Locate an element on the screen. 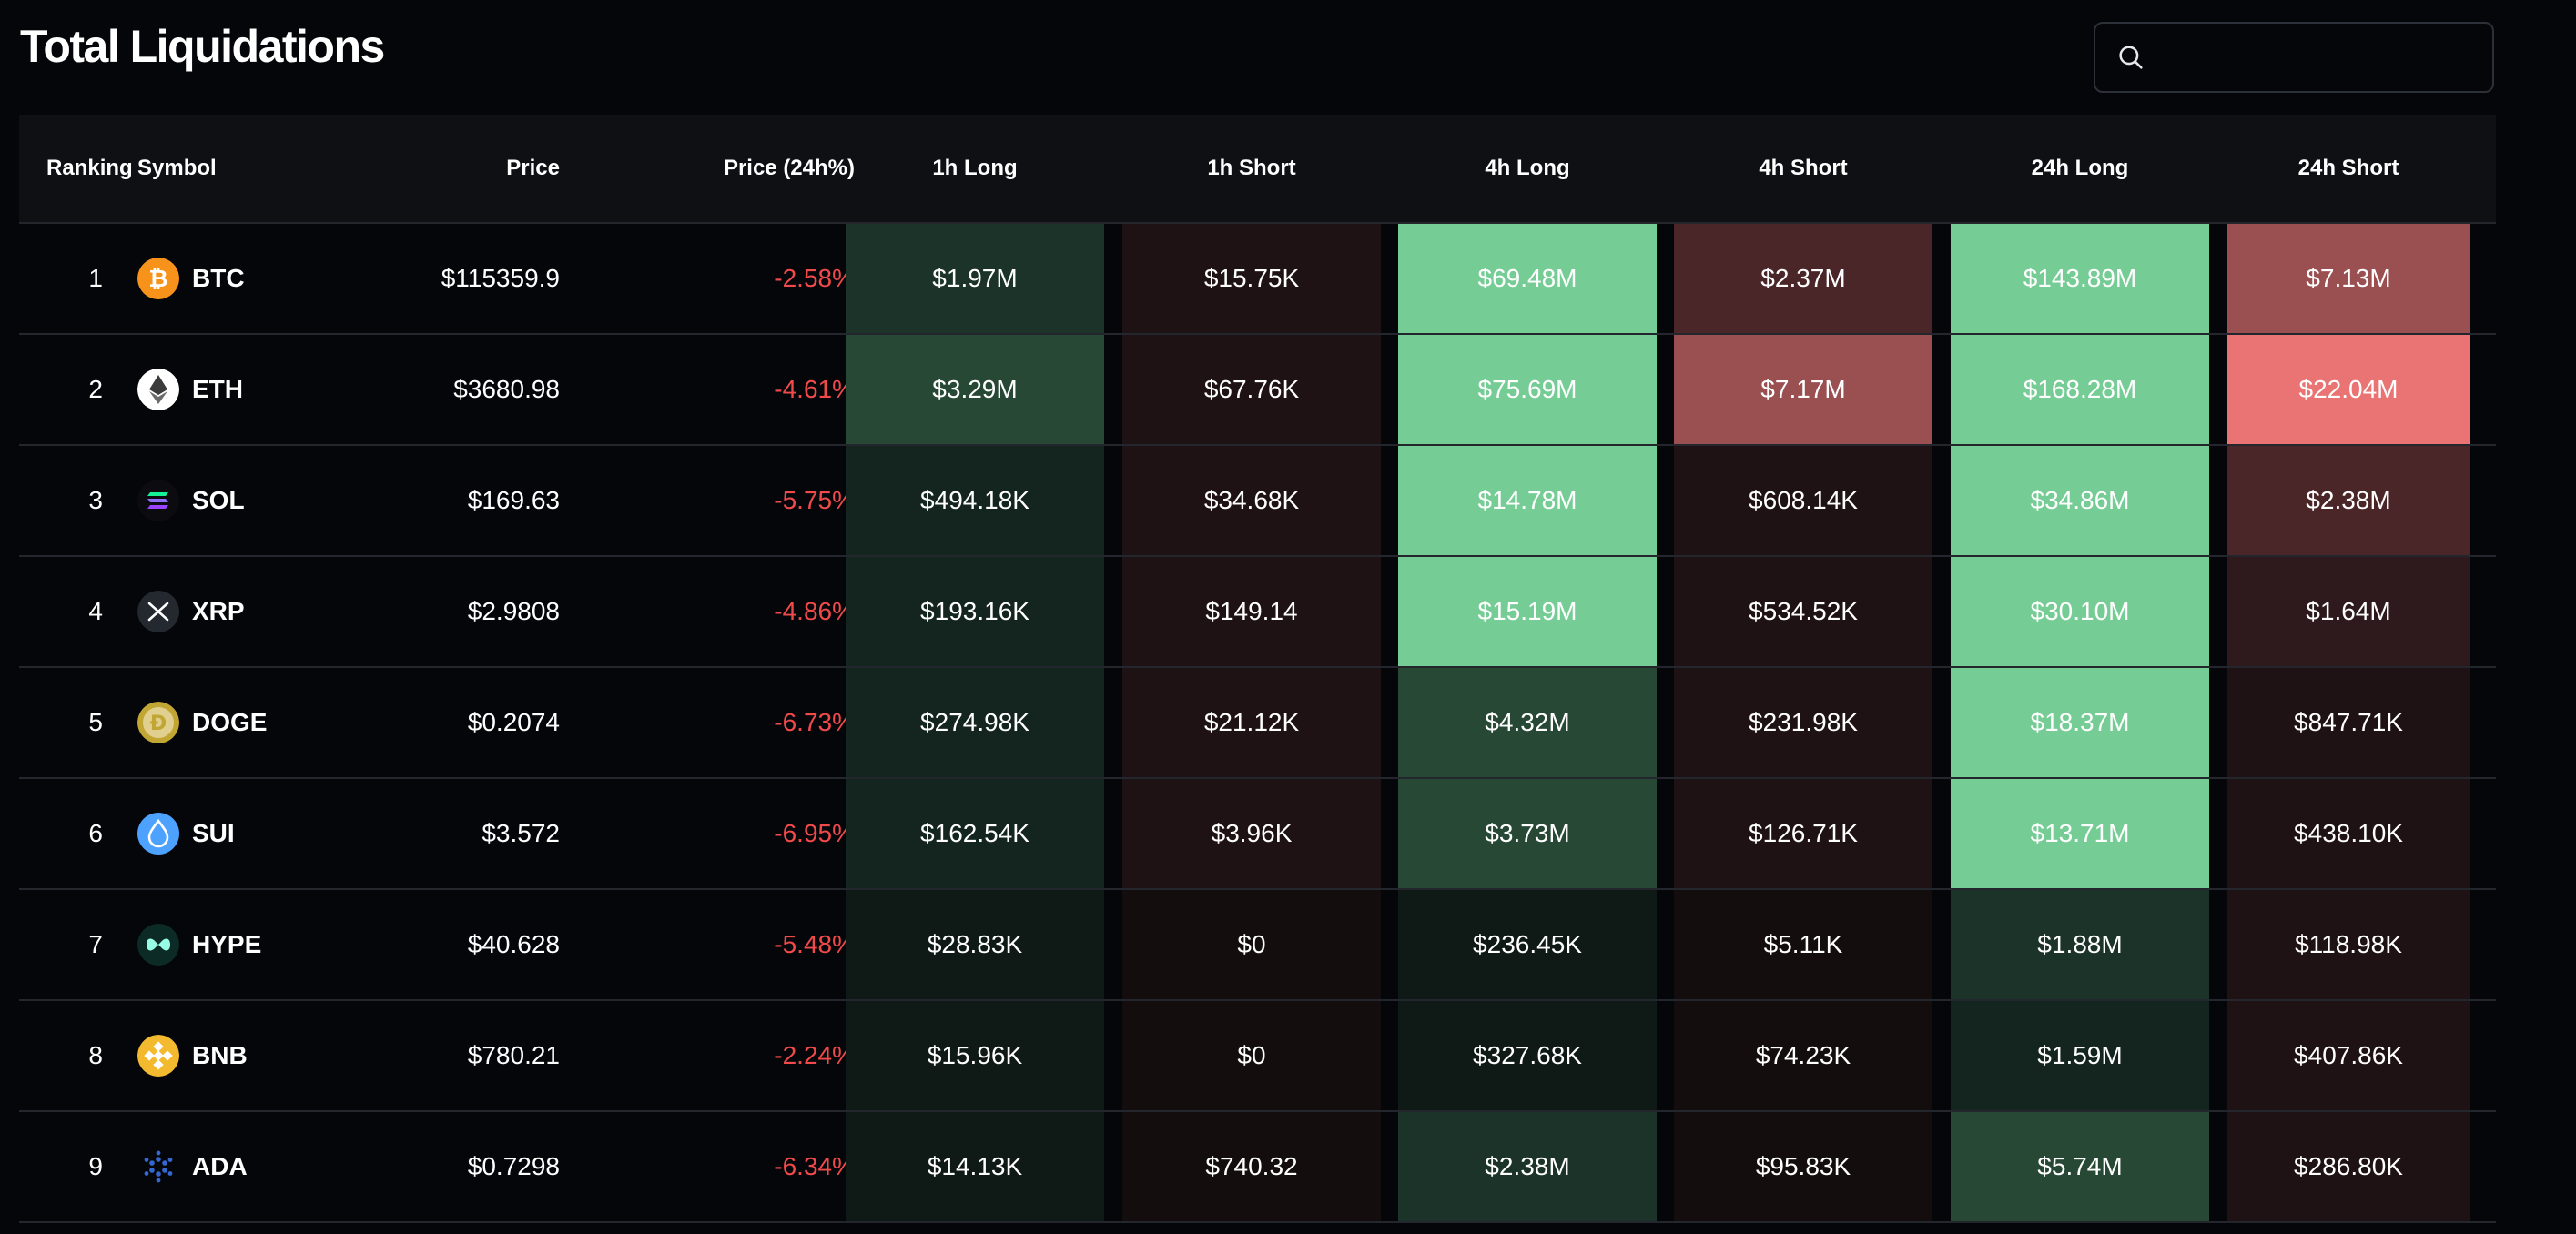 The image size is (2576, 1234). price-cell: $0.2074 is located at coordinates (513, 722).